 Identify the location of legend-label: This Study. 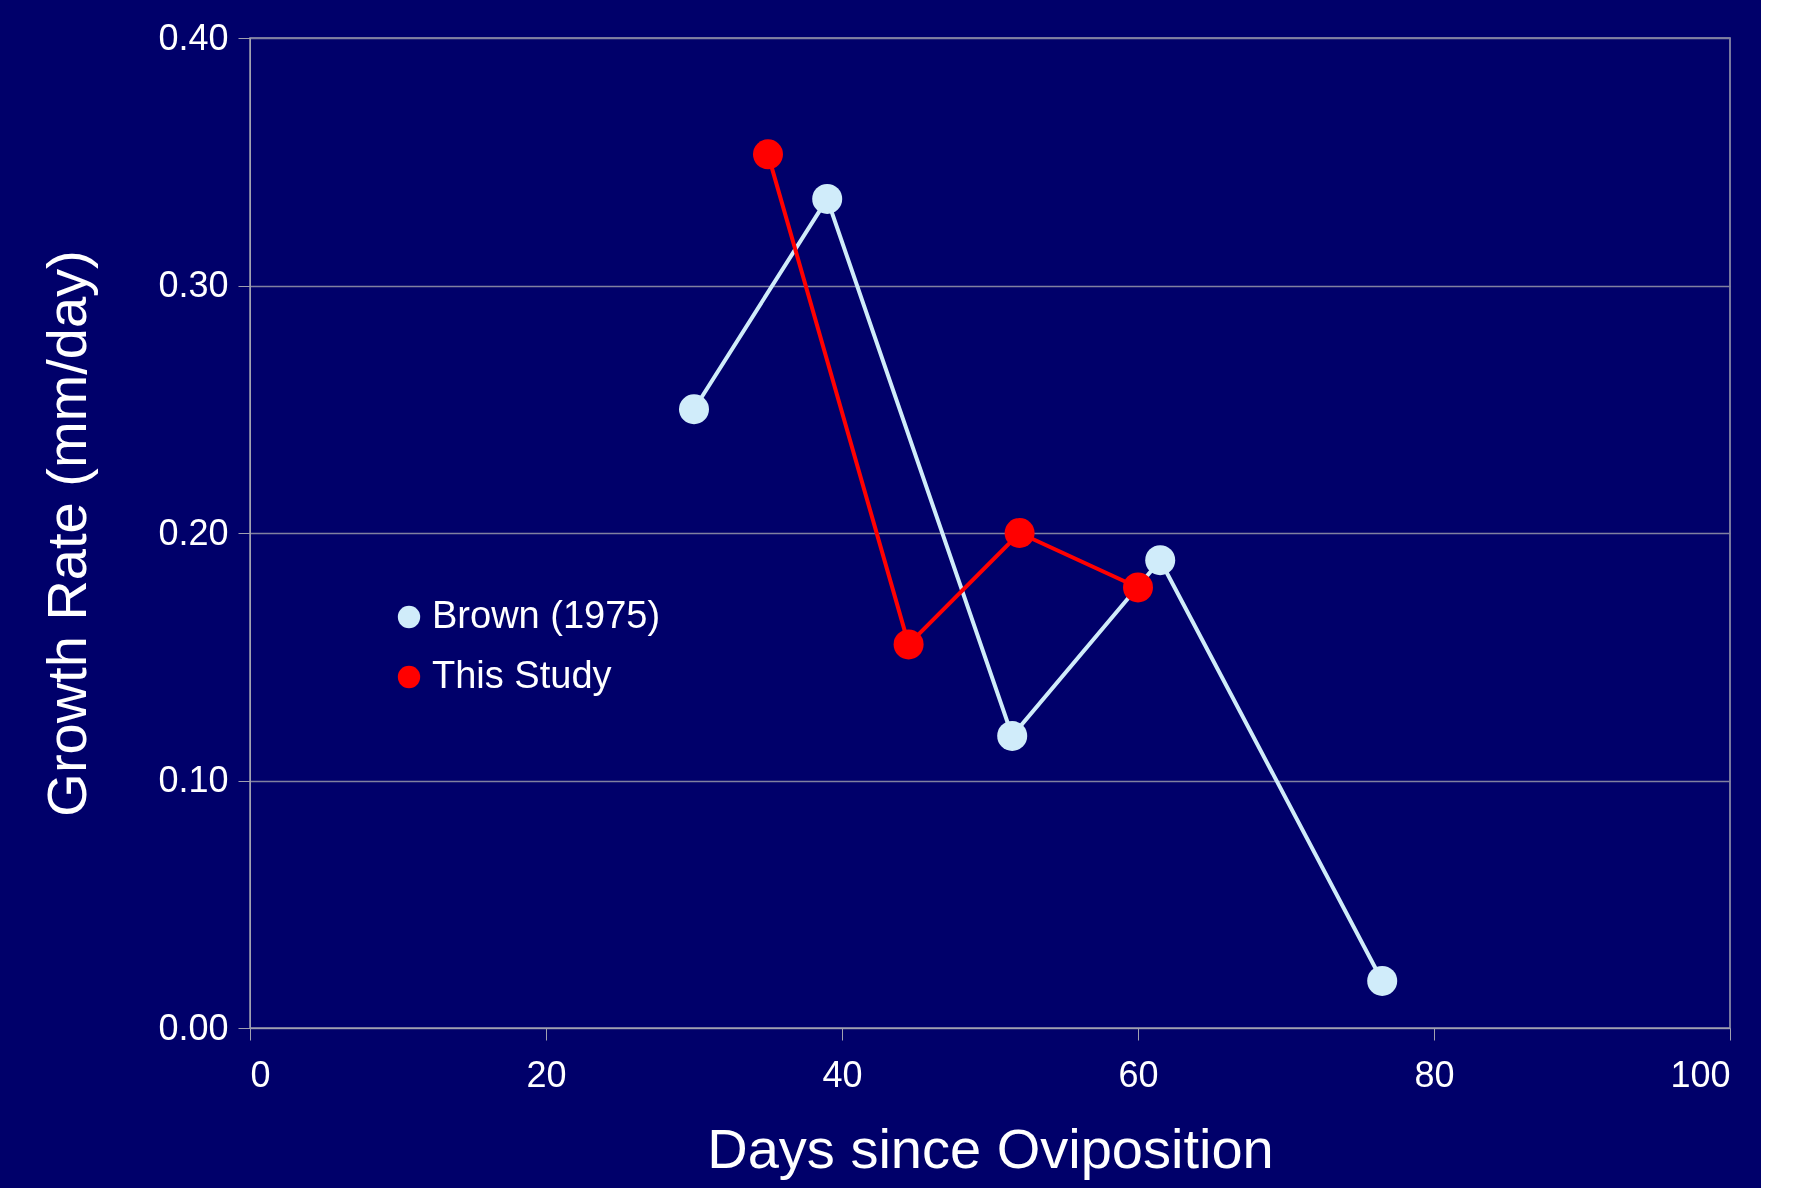
(522, 675).